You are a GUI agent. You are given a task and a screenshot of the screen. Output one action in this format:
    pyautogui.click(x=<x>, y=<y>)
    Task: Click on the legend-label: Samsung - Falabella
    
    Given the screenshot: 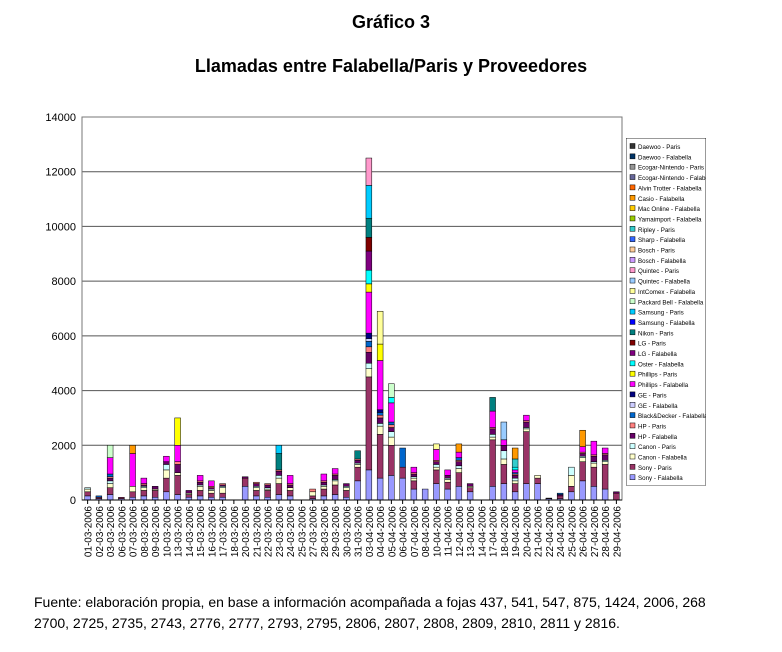 What is the action you would take?
    pyautogui.click(x=666, y=323)
    